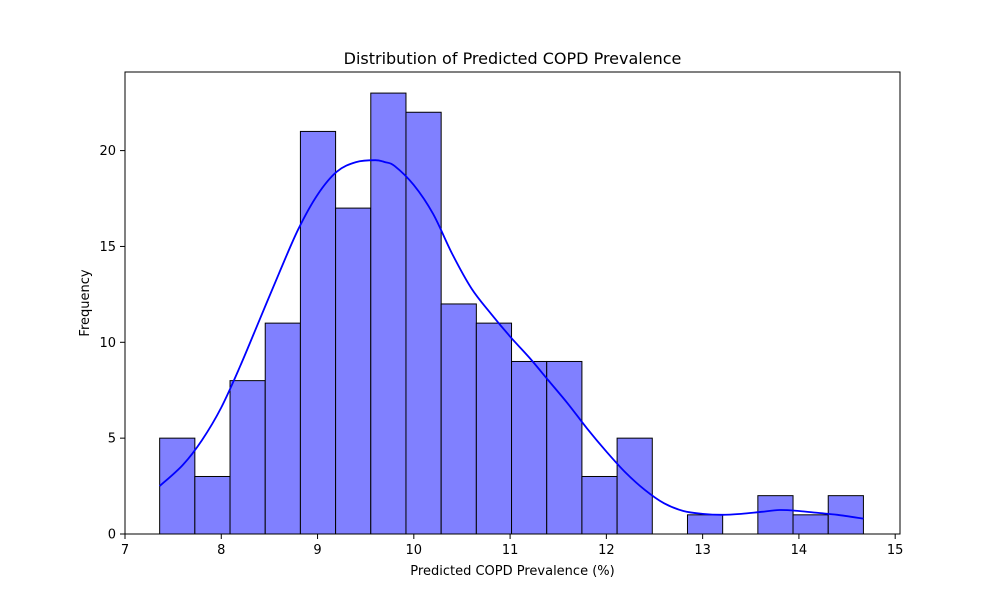  Describe the element at coordinates (112, 439) in the screenshot. I see `y-tick-label: 5` at that location.